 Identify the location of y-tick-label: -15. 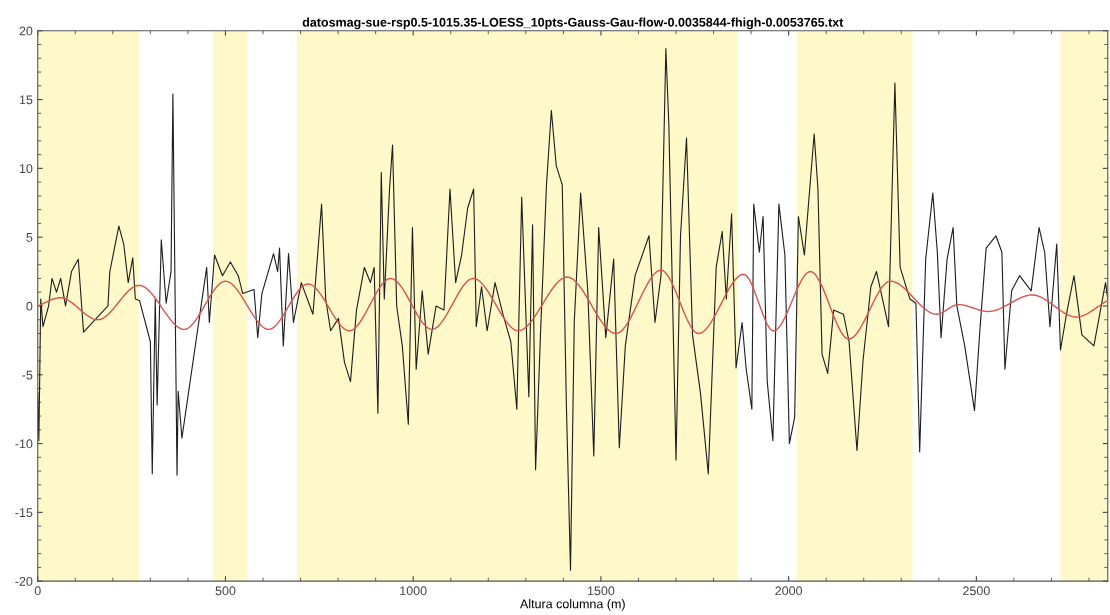
(24, 513).